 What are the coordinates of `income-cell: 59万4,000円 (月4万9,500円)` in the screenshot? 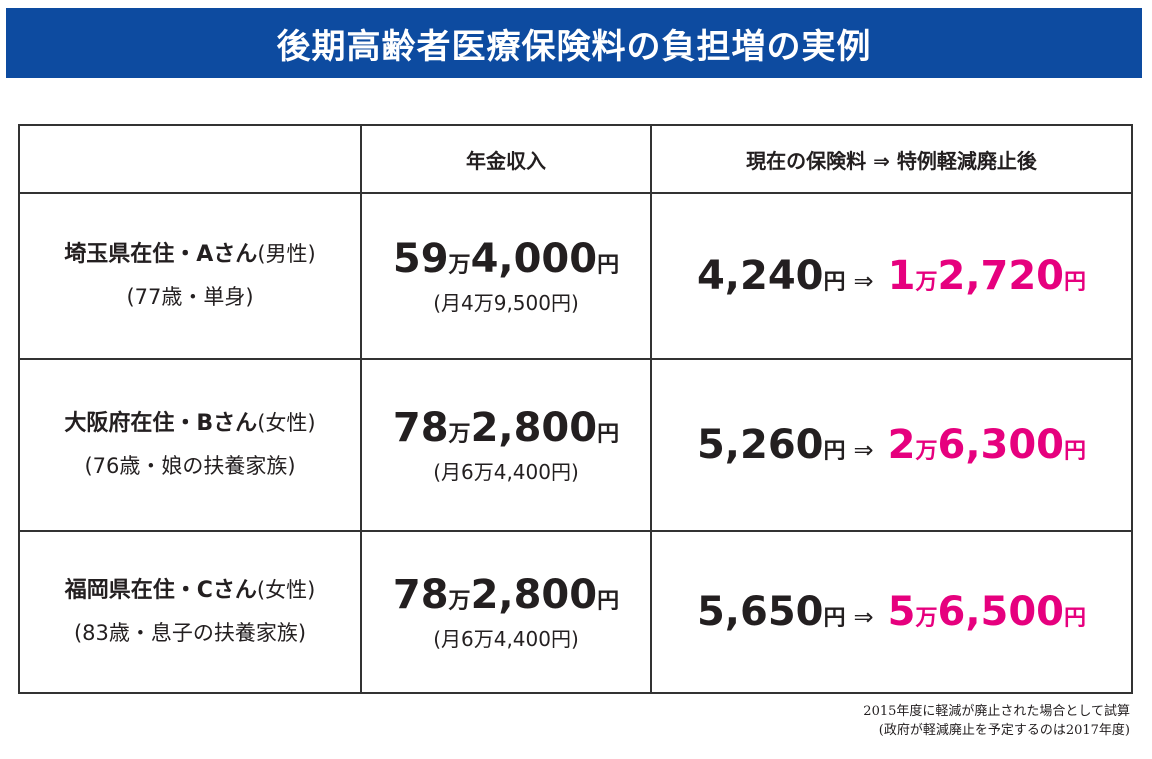 It's located at (506, 276).